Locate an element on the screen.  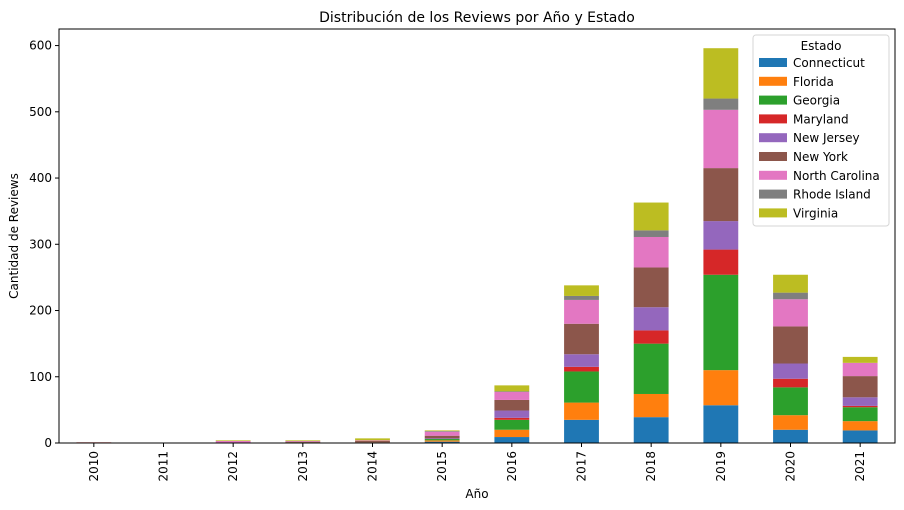
bar-segment-virginia-2013 is located at coordinates (303, 441).